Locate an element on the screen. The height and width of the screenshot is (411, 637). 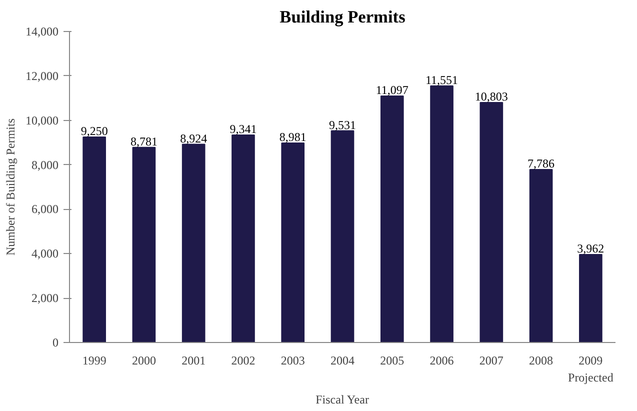
y-tick-label: 0 is located at coordinates (55, 343).